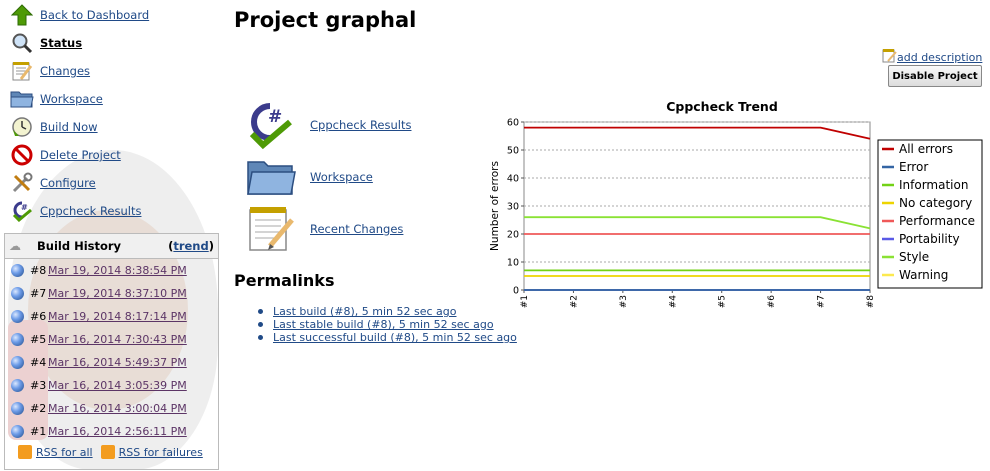  What do you see at coordinates (913, 167) in the screenshot?
I see `legend-entry: Error` at bounding box center [913, 167].